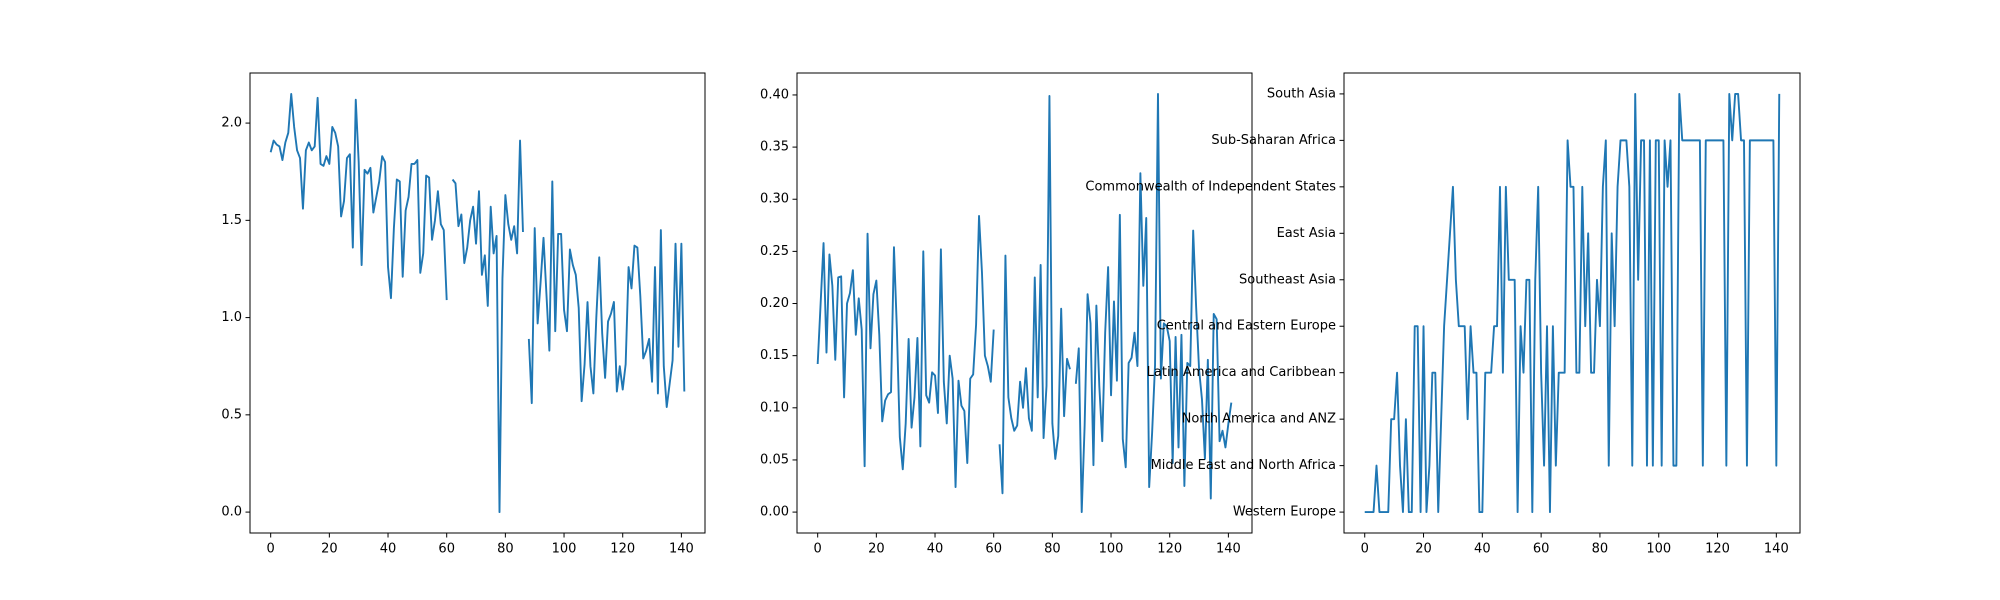  What do you see at coordinates (231, 317) in the screenshot?
I see `y-tick-label: 1.0` at bounding box center [231, 317].